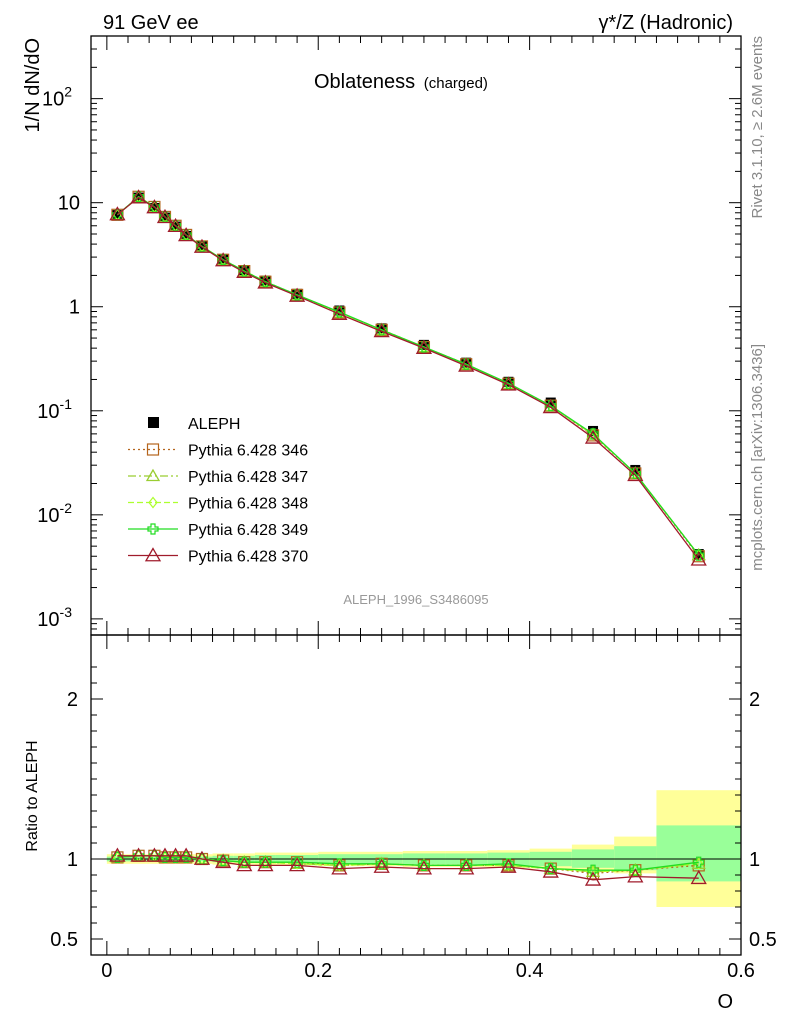  I want to click on y-tick-label-exp: 2, so click(68, 92).